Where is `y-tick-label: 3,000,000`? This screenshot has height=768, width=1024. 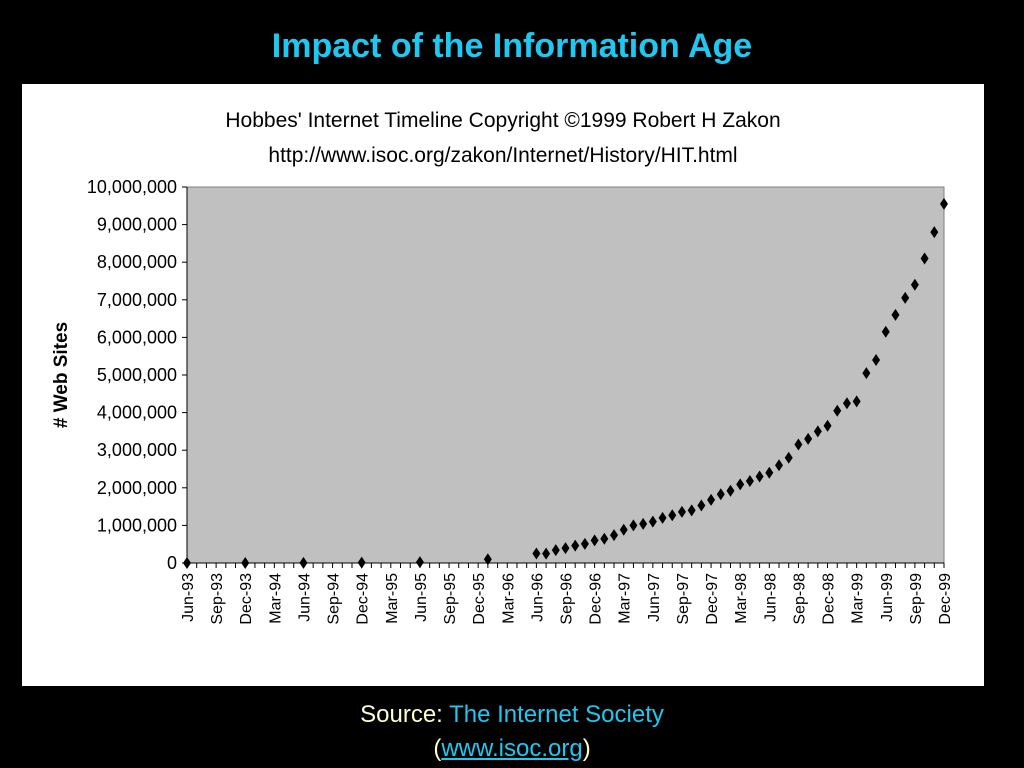
y-tick-label: 3,000,000 is located at coordinates (137, 450).